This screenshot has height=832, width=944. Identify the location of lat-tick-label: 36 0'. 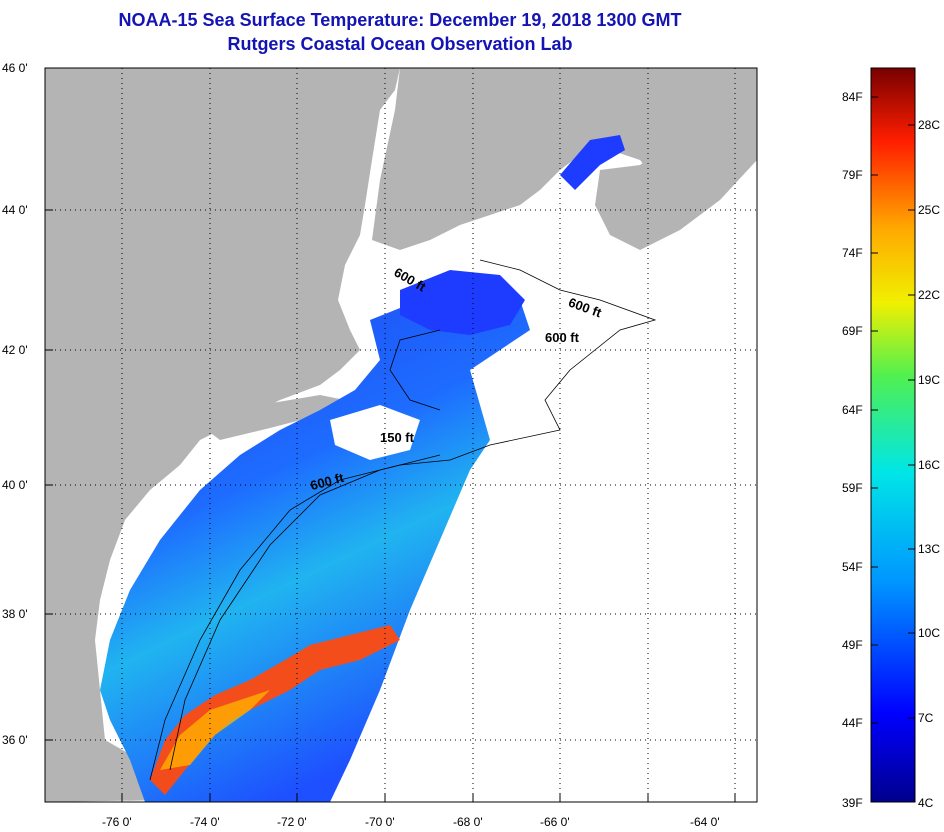
(15, 740).